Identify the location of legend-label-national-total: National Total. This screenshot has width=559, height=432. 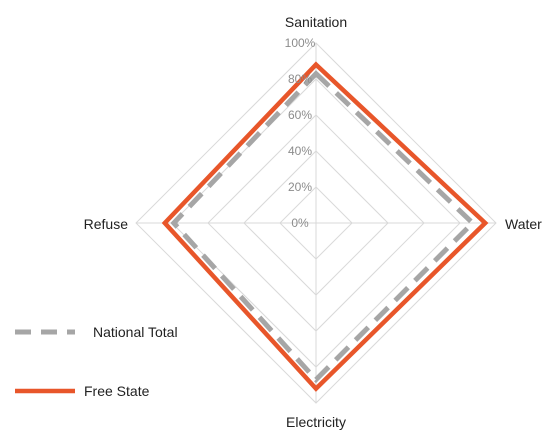
(135, 332).